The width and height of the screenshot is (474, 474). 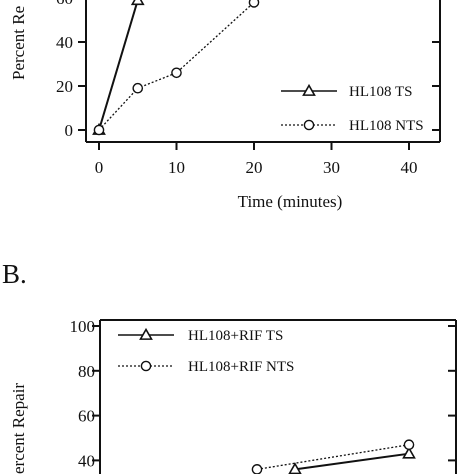 I want to click on panel-b-legend-0-label: HL108+RIF TS, so click(x=235, y=336).